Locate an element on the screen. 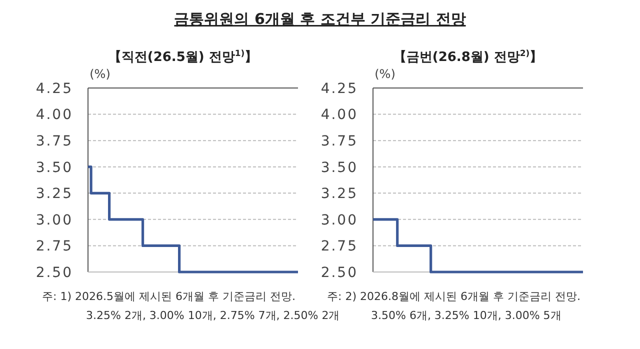 Image resolution: width=640 pixels, height=349 pixels. text: 주: 1) 2026.5월에 제시된 6개월 후 기준금리 전망. is located at coordinates (169, 296).